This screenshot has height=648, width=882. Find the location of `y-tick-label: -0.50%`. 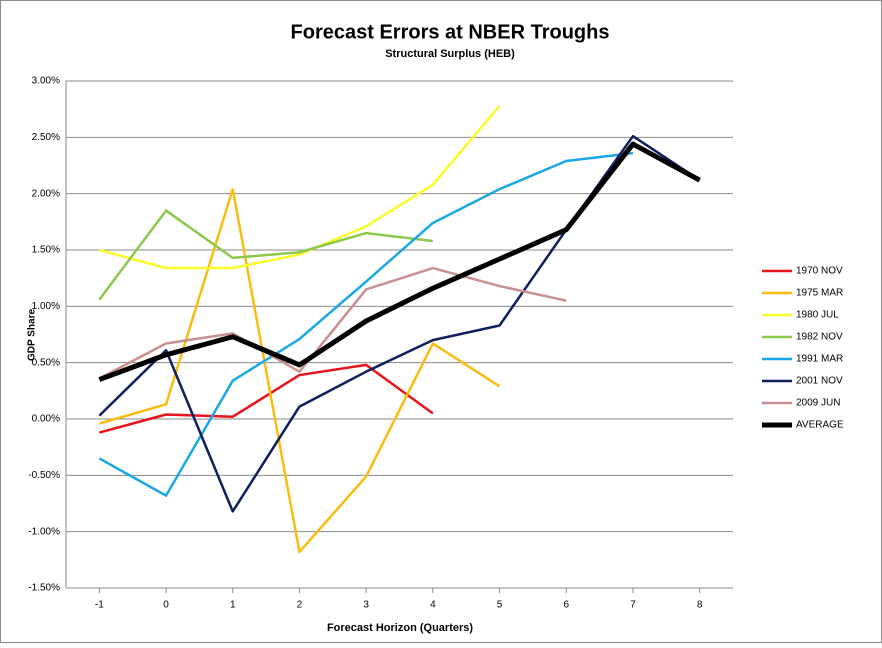

y-tick-label: -0.50% is located at coordinates (44, 475).